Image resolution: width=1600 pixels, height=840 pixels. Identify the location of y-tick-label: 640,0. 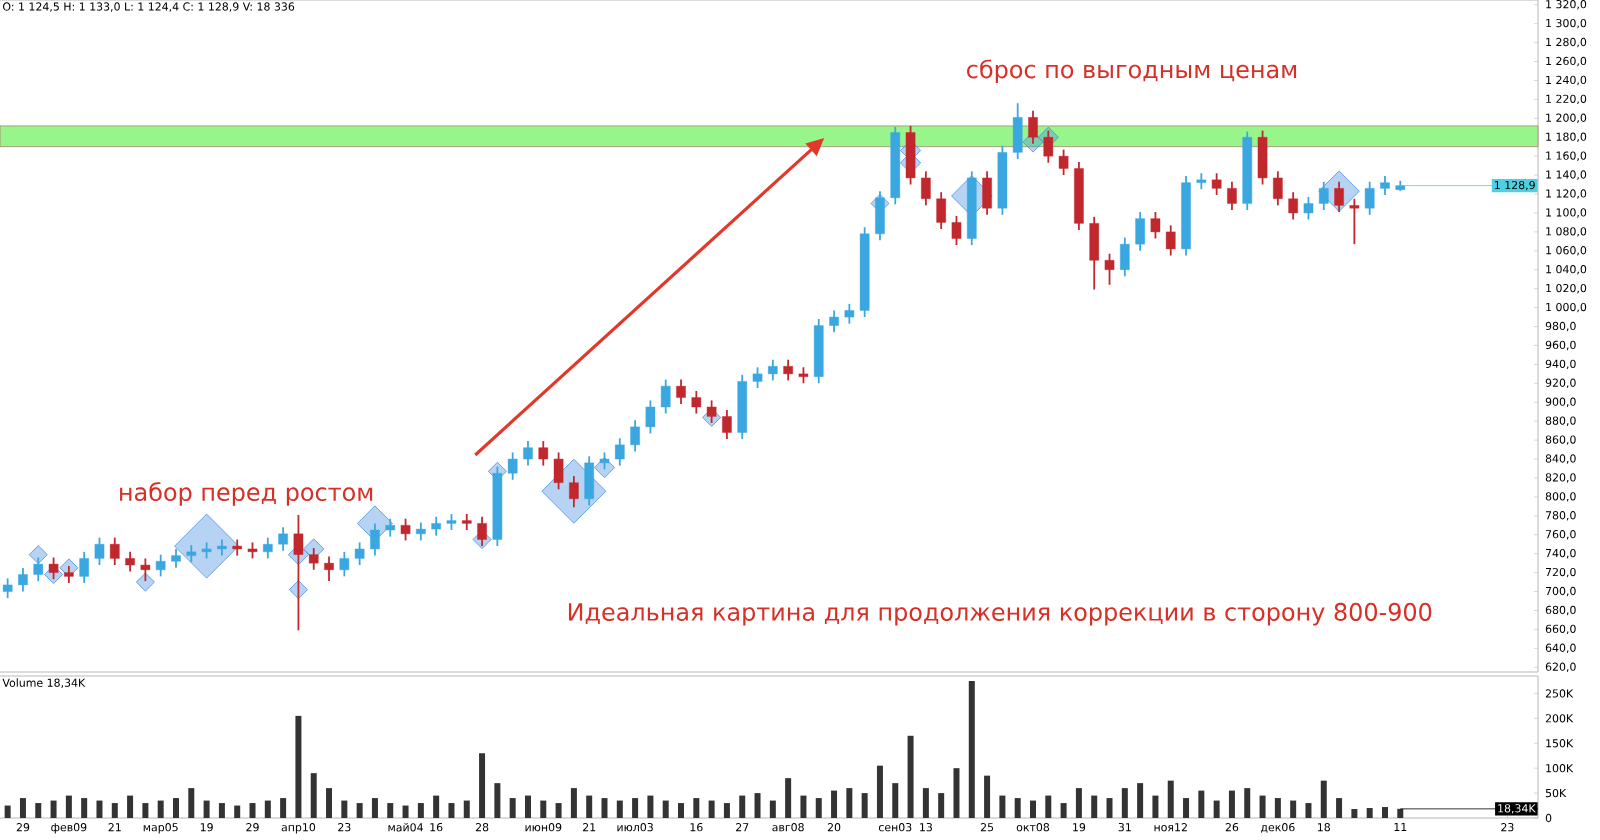
(1560, 648).